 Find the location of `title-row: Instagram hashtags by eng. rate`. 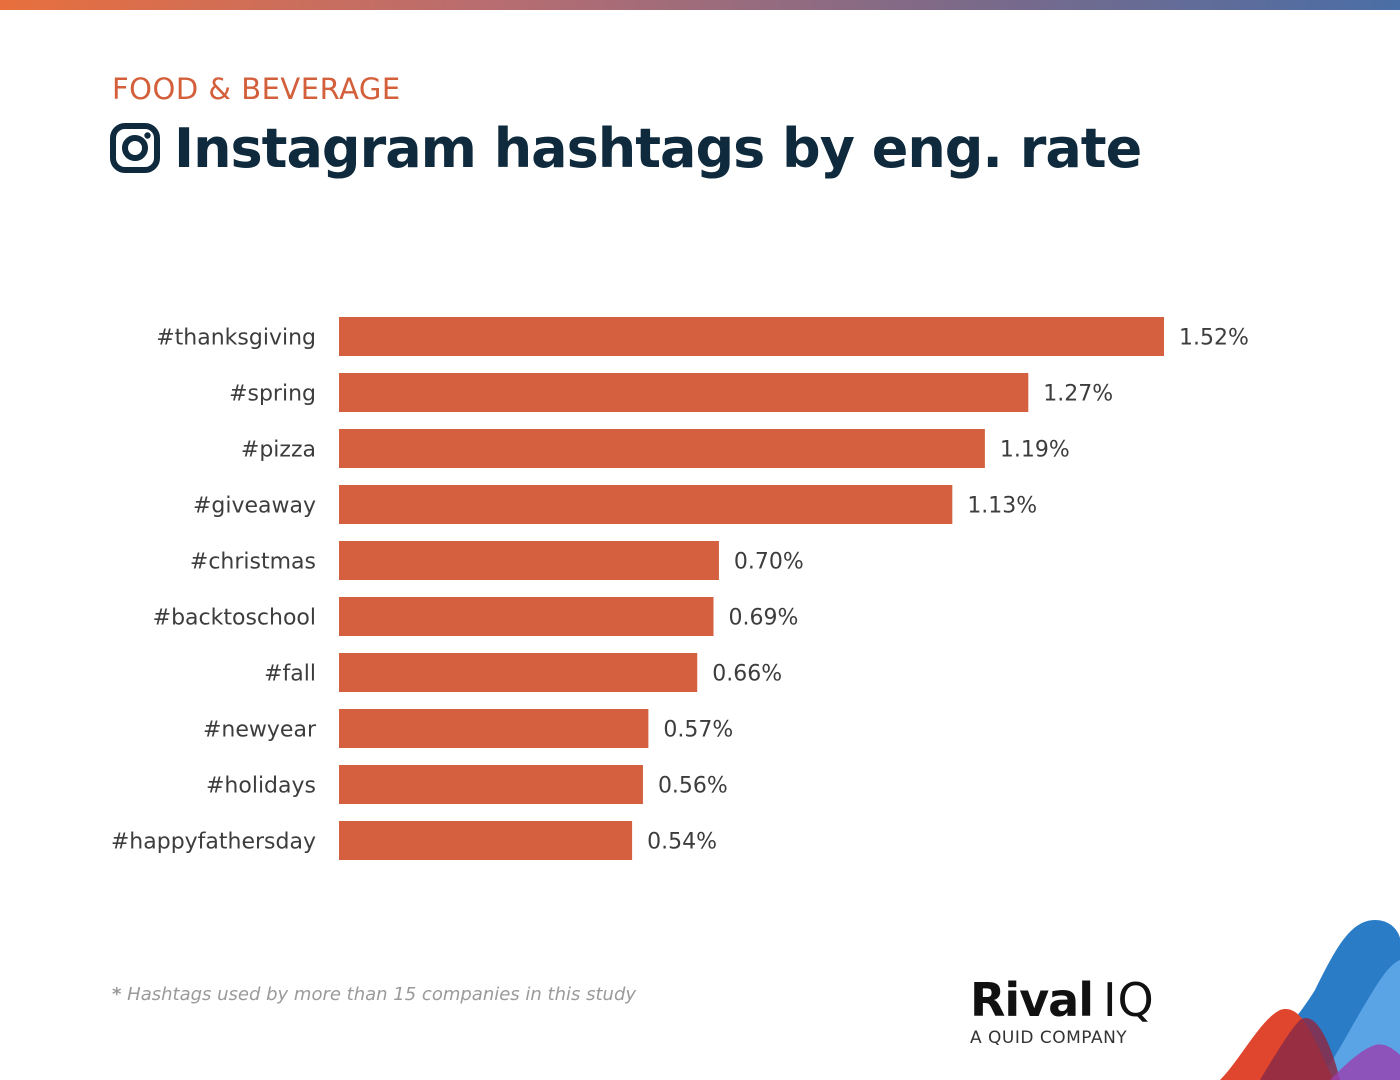

title-row: Instagram hashtags by eng. rate is located at coordinates (626, 148).